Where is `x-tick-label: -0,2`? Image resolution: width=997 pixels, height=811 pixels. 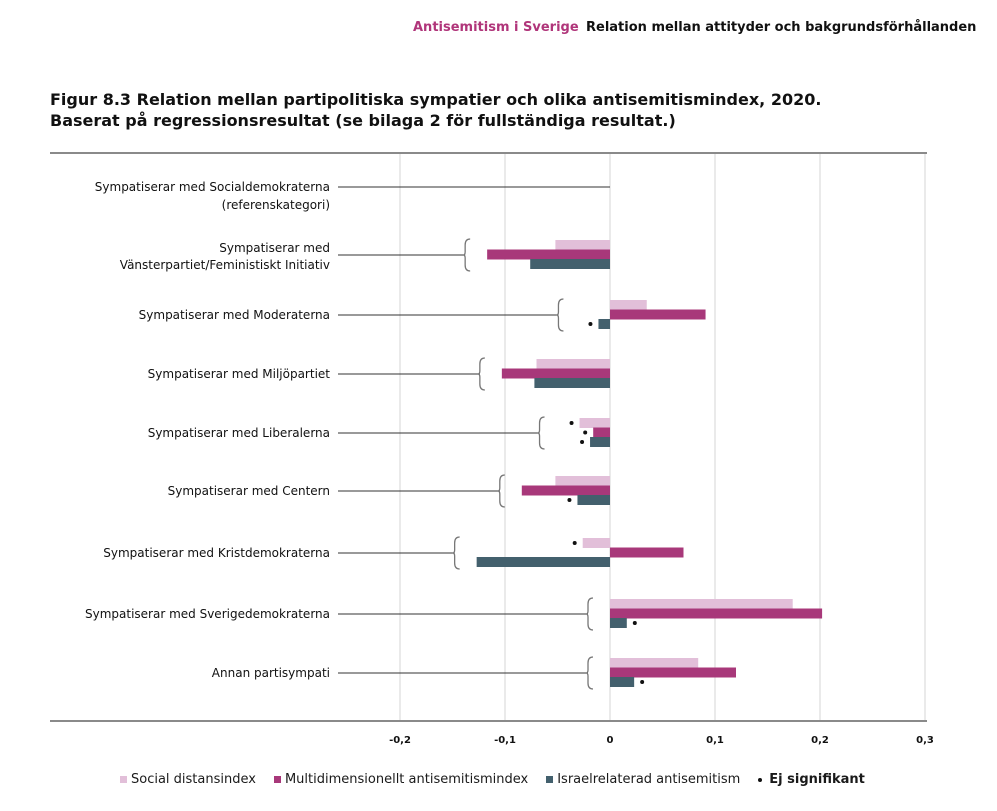 x-tick-label: -0,2 is located at coordinates (400, 740).